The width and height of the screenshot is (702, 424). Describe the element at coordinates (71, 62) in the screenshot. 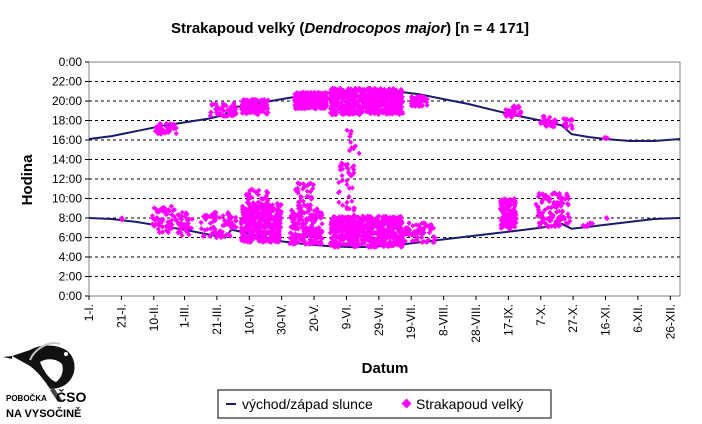

I see `y-tick-label: 0:00` at that location.